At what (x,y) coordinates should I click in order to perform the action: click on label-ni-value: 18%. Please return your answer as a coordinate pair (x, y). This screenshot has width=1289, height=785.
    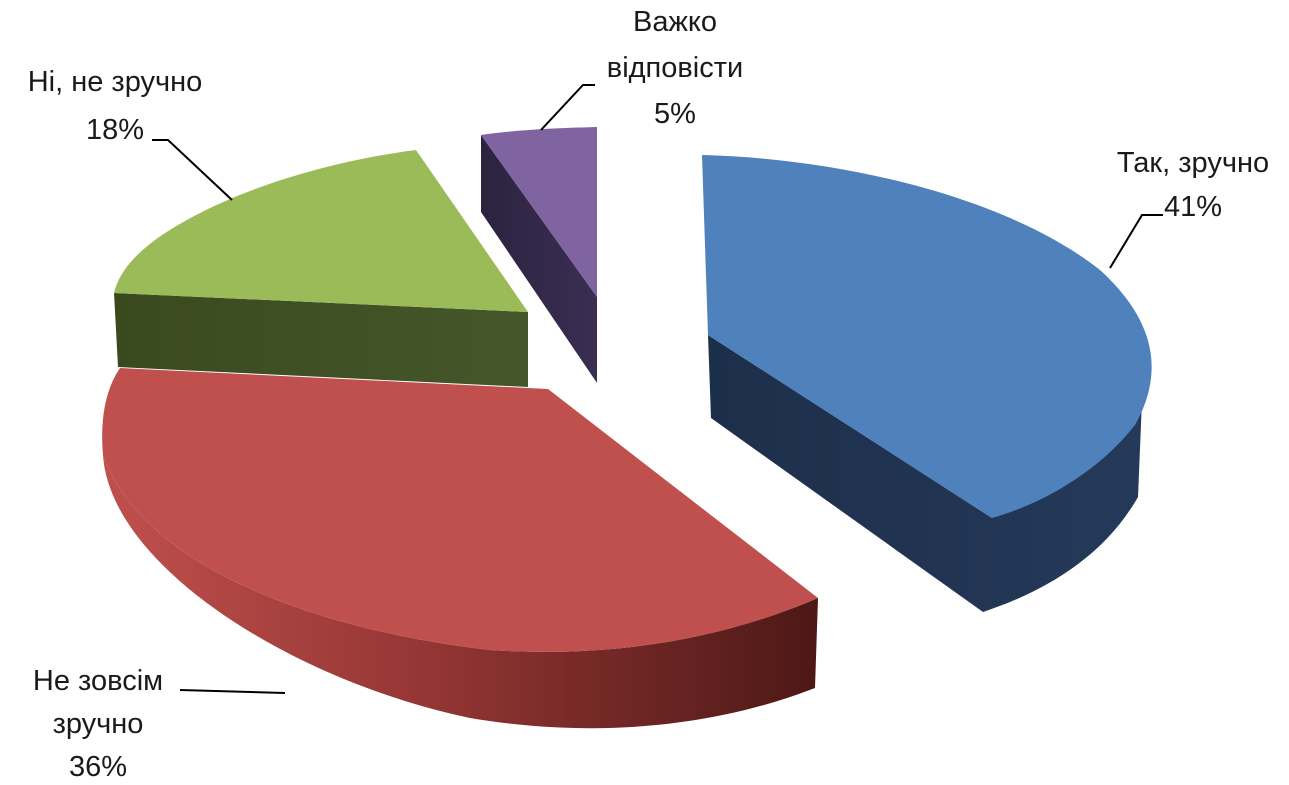
    Looking at the image, I should click on (115, 130).